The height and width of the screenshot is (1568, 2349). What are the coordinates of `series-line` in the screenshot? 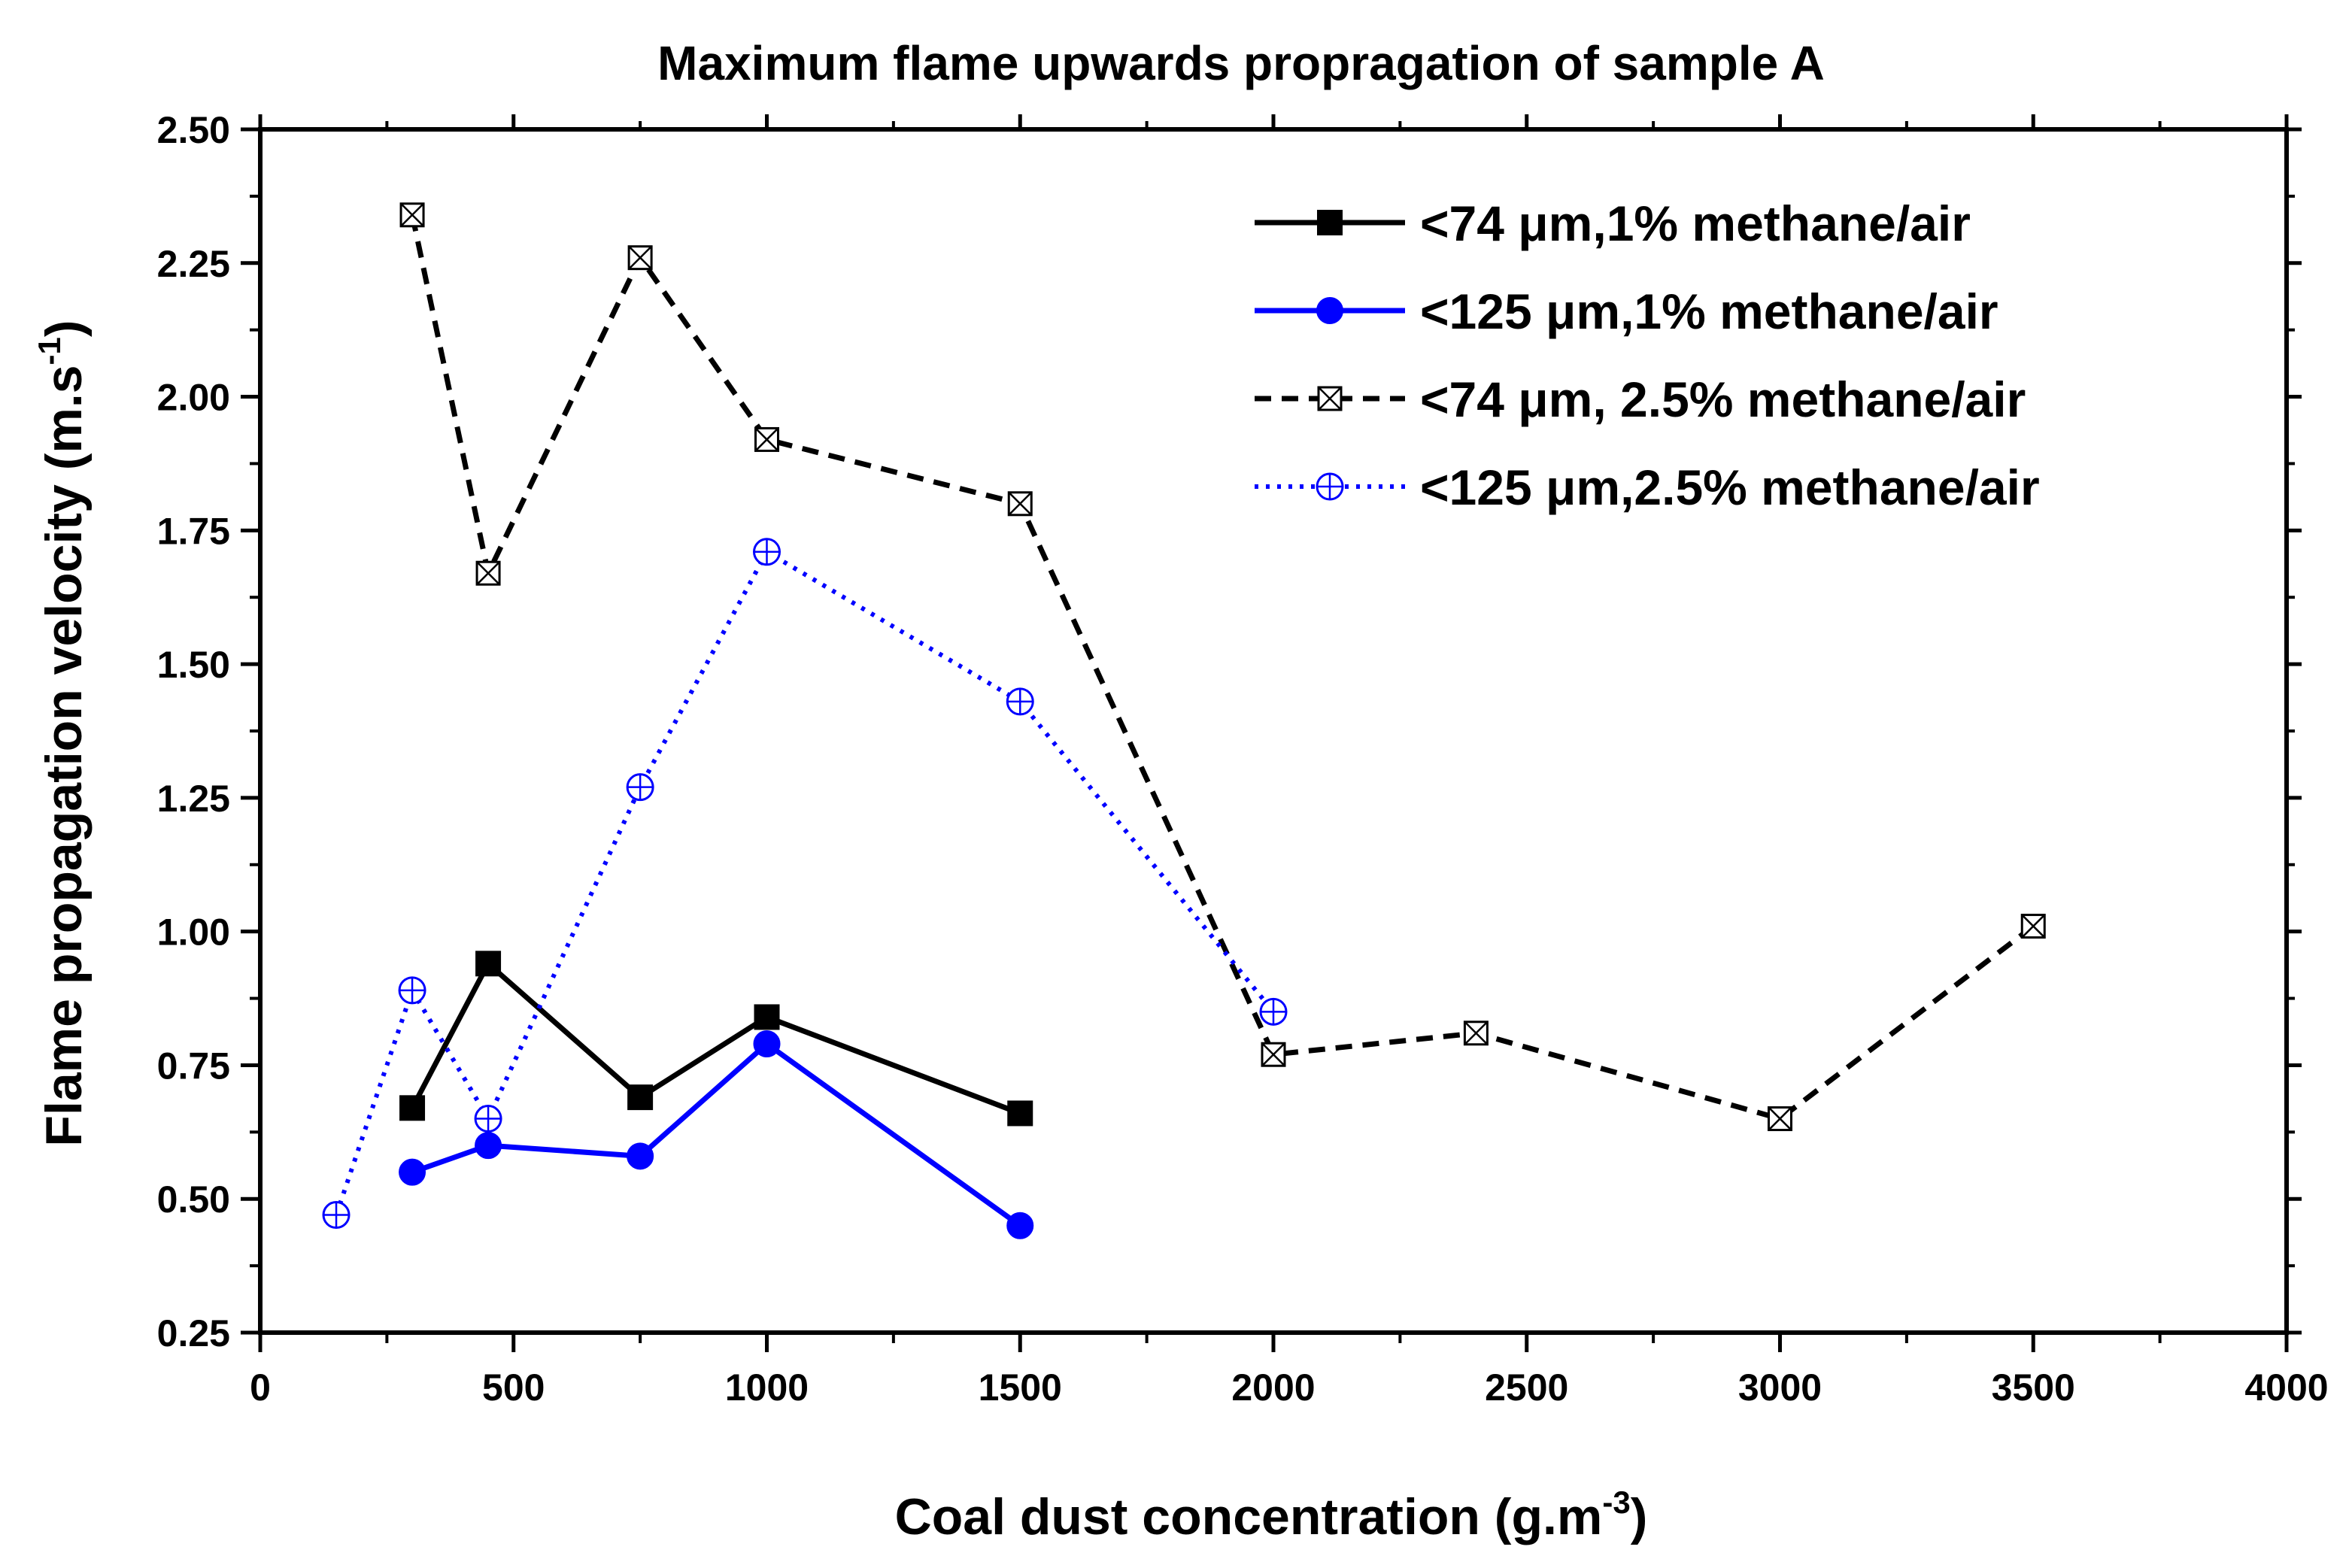 It's located at (716, 1134).